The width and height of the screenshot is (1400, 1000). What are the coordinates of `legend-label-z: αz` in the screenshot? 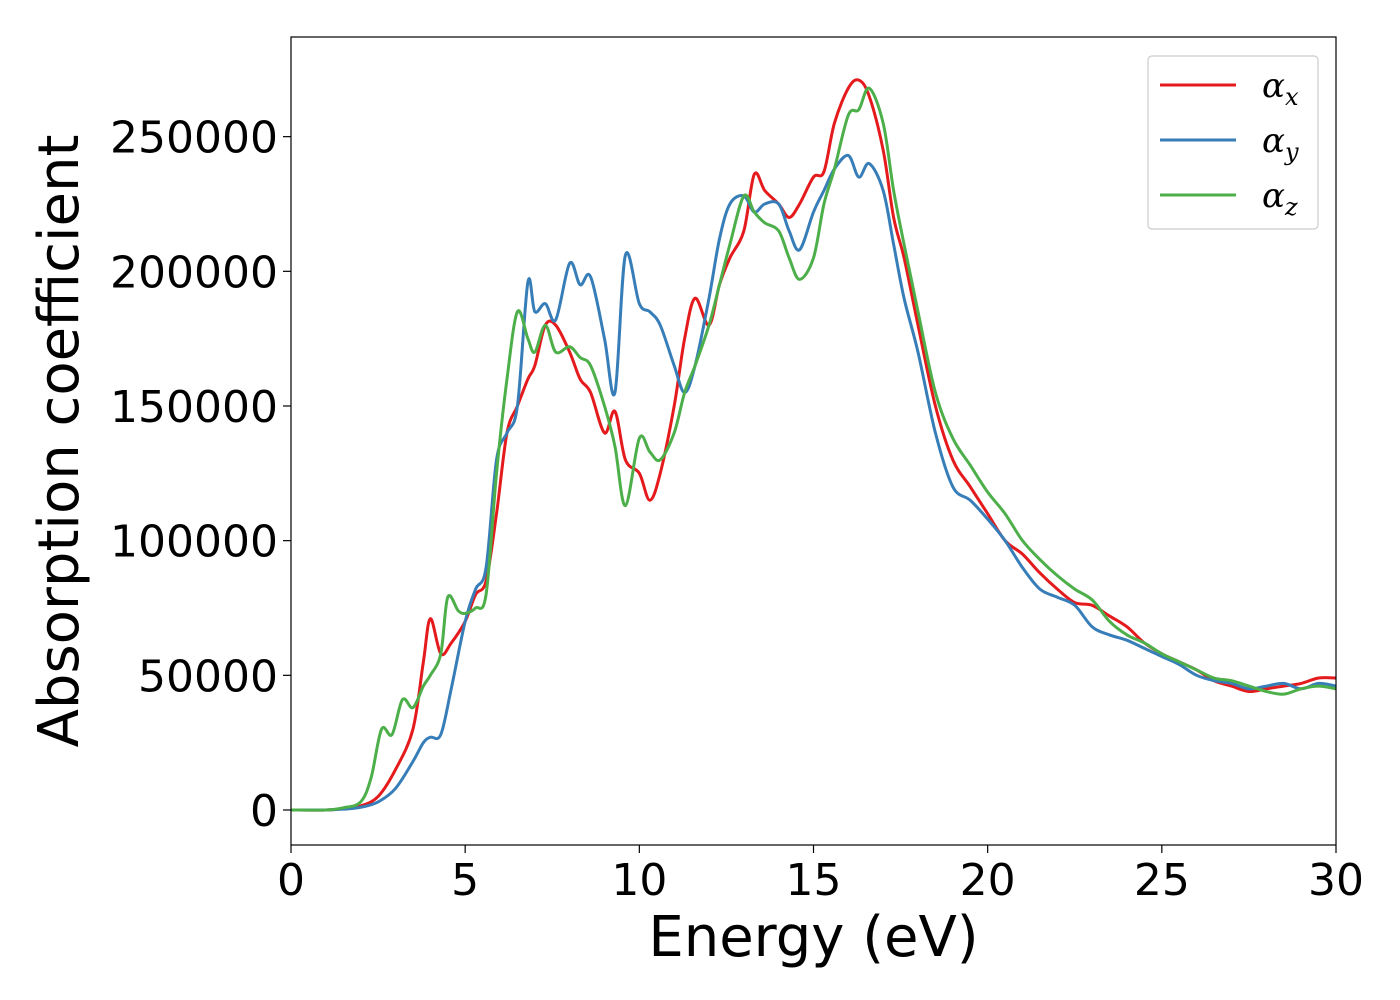 It's located at (1280, 198).